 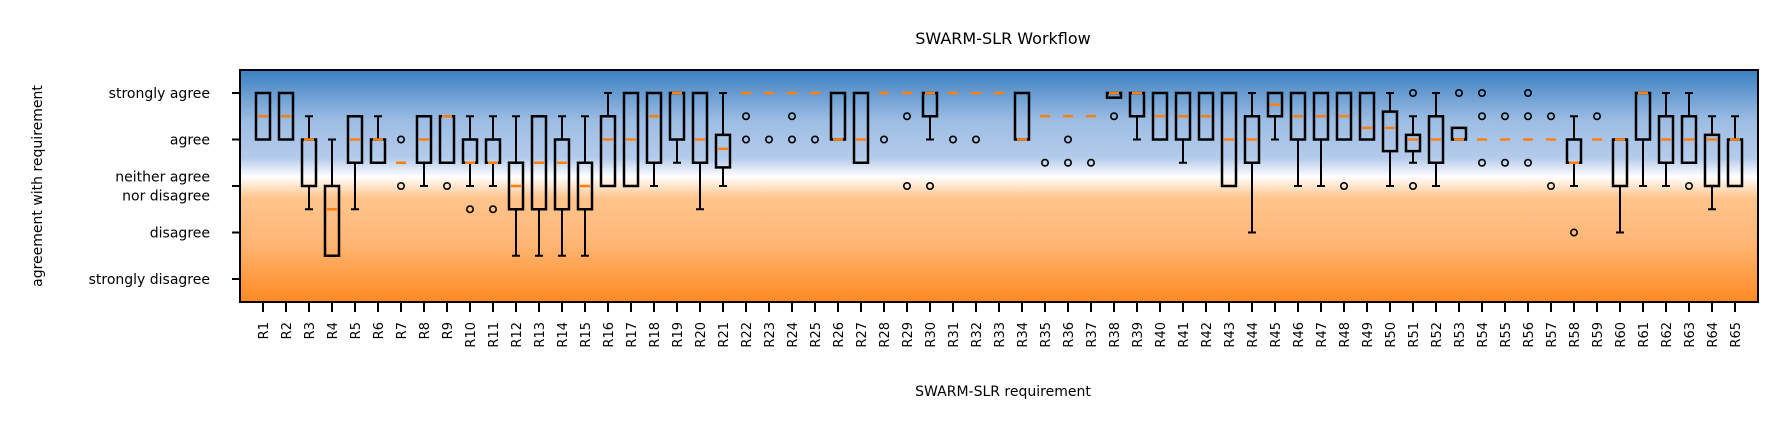 I want to click on box-R30, so click(x=930, y=141).